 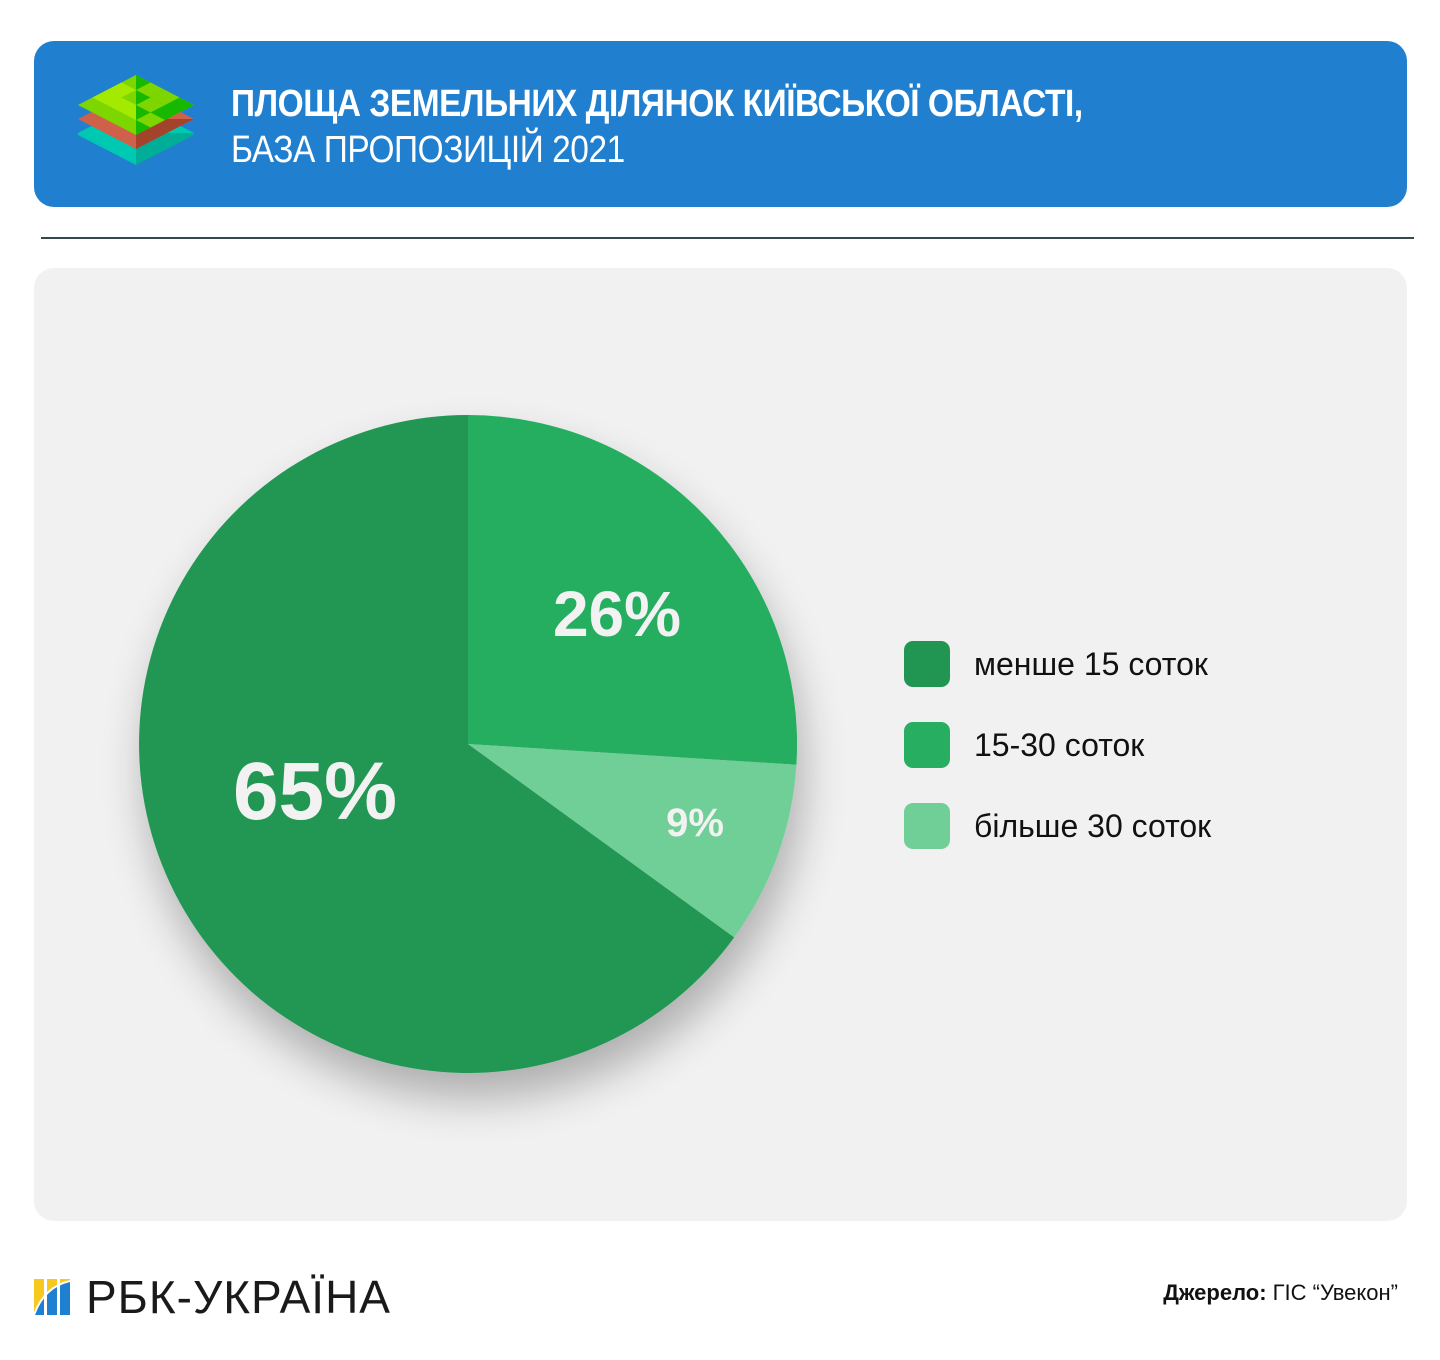 I want to click on source-credit: Джерело: ГІС “Увекон”, so click(x=1280, y=1293).